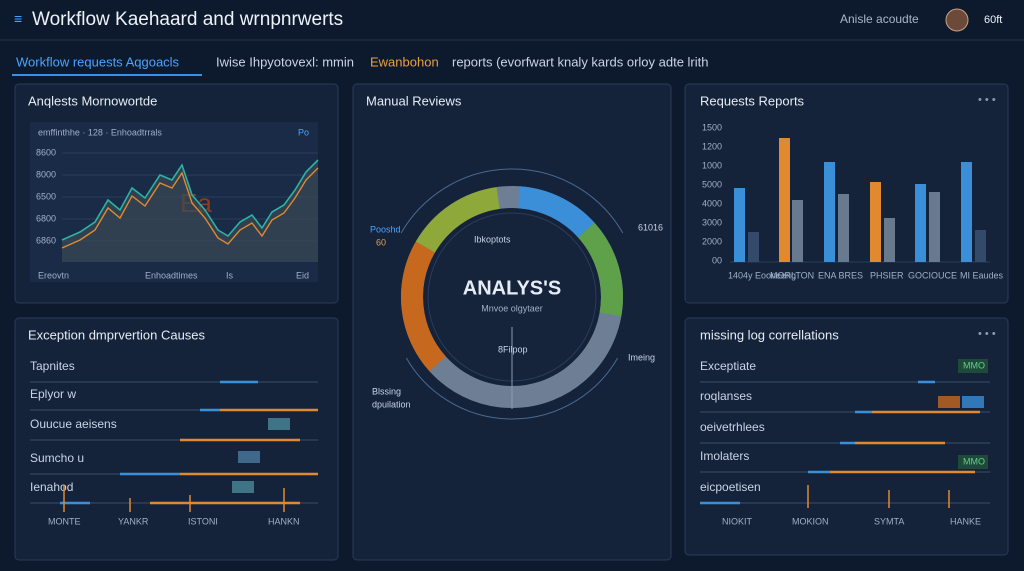 This screenshot has height=571, width=1024. What do you see at coordinates (650, 227) in the screenshot?
I see `ring-label: 61016` at bounding box center [650, 227].